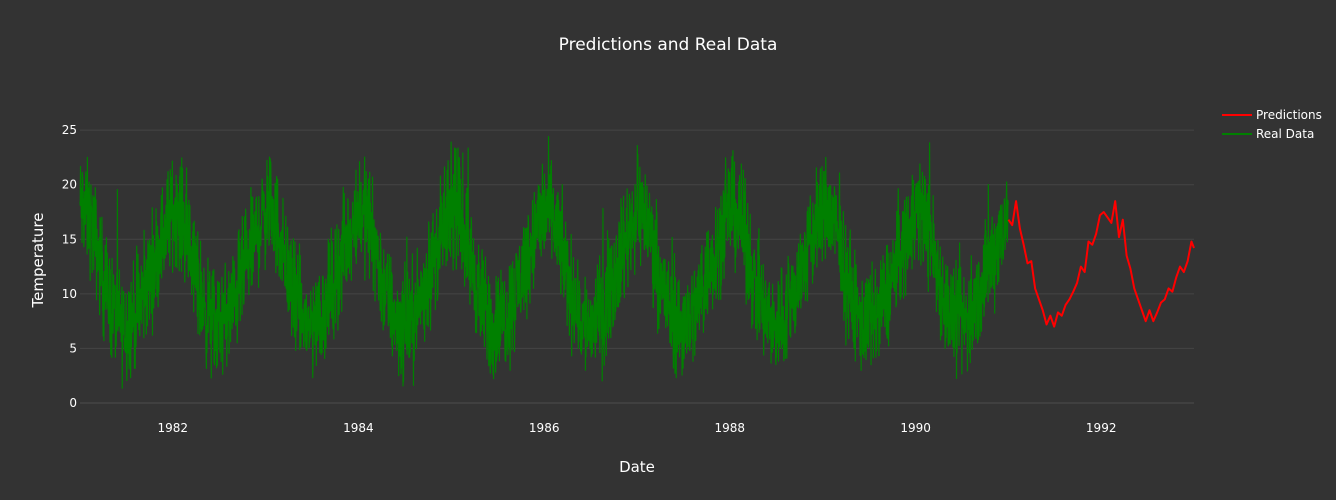 This screenshot has width=1336, height=500. What do you see at coordinates (1101, 264) in the screenshot?
I see `predictions-line` at bounding box center [1101, 264].